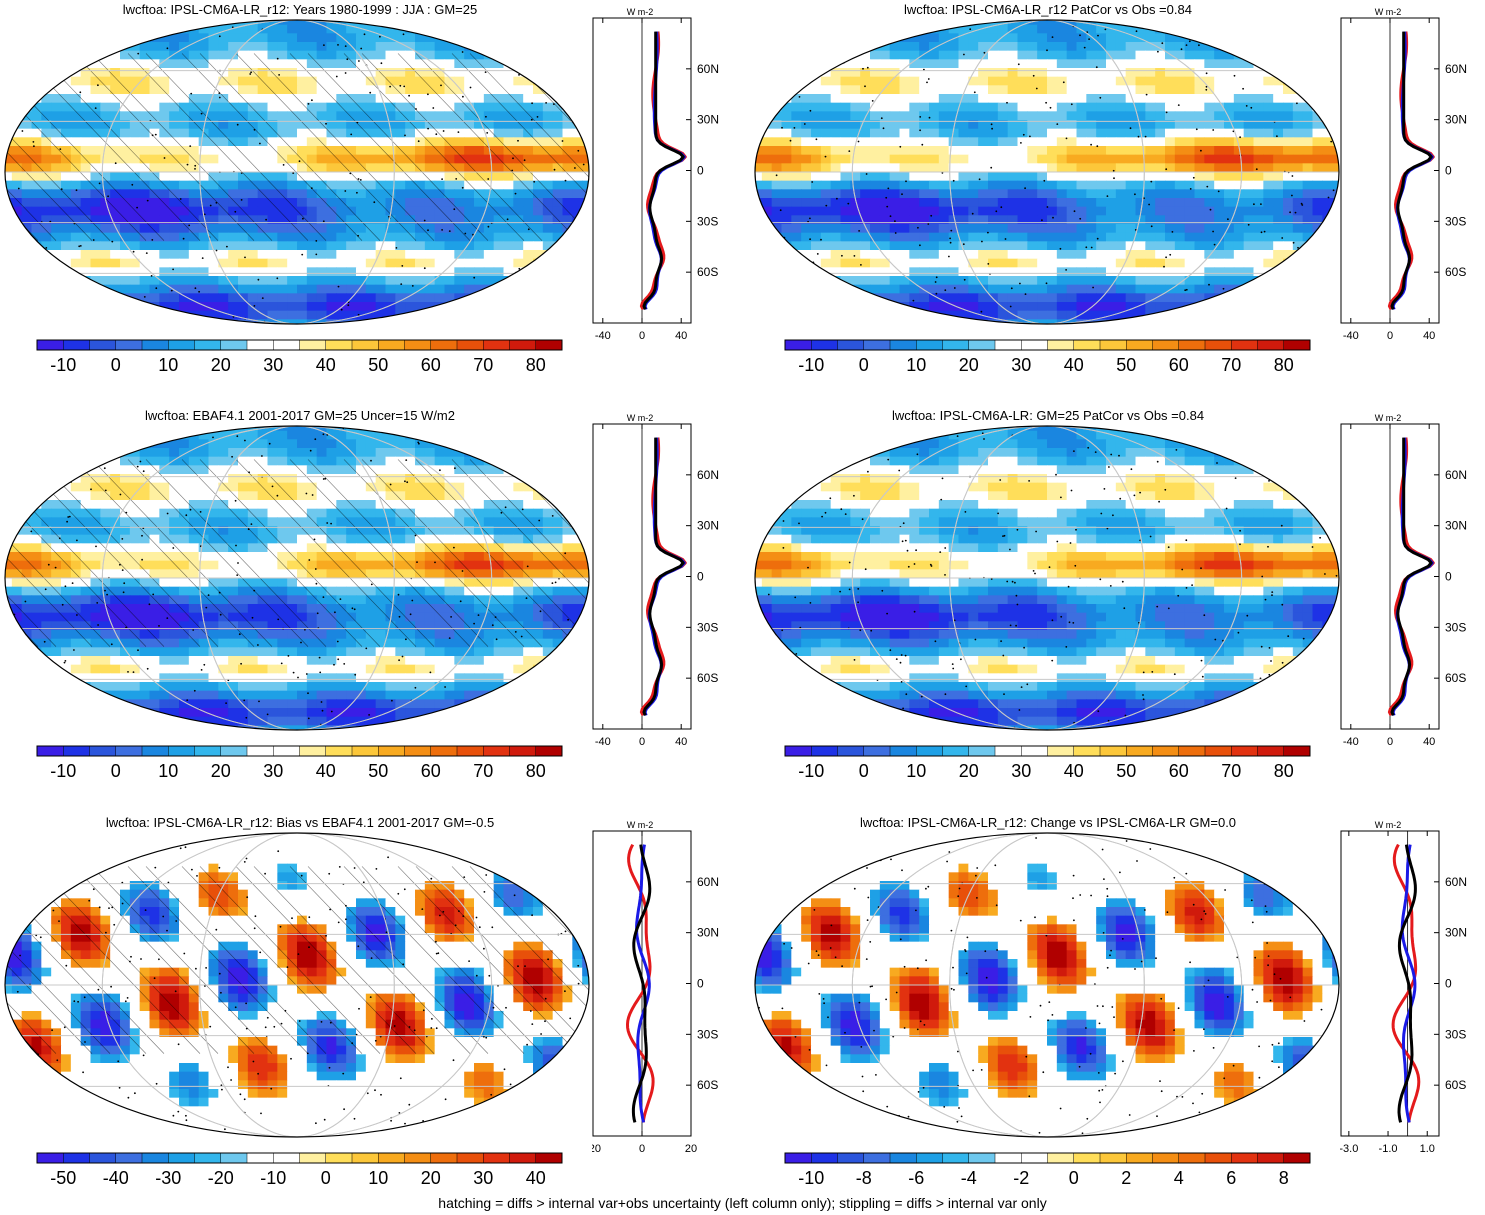 The height and width of the screenshot is (1215, 1485). What do you see at coordinates (1126, 1177) in the screenshot?
I see `colorbar-label: 2` at bounding box center [1126, 1177].